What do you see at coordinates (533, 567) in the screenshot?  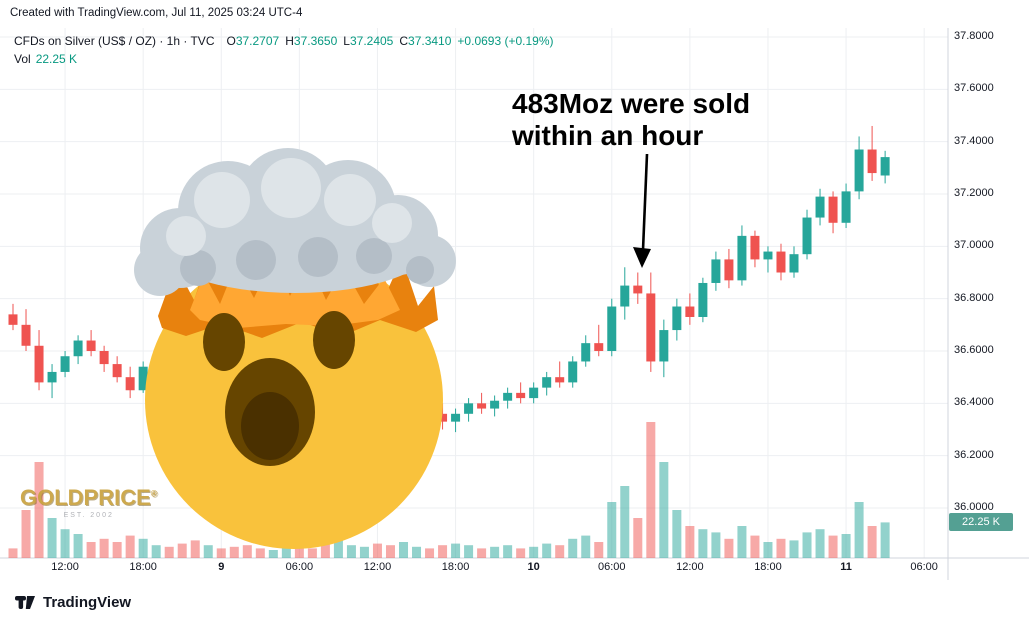 I see `time-axis-label: 10` at bounding box center [533, 567].